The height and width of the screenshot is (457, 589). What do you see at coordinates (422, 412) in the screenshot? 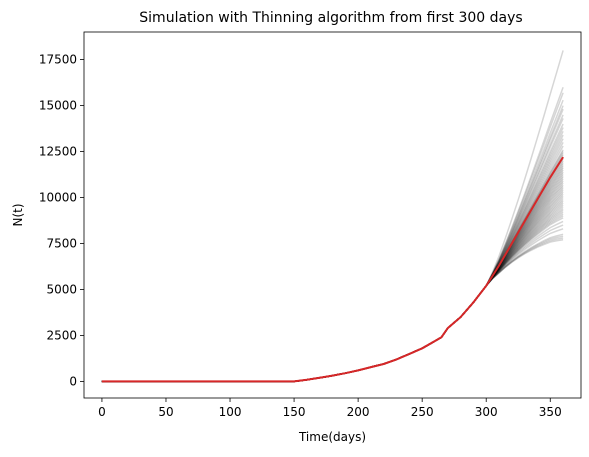
I see `x-tick-label: 250` at bounding box center [422, 412].